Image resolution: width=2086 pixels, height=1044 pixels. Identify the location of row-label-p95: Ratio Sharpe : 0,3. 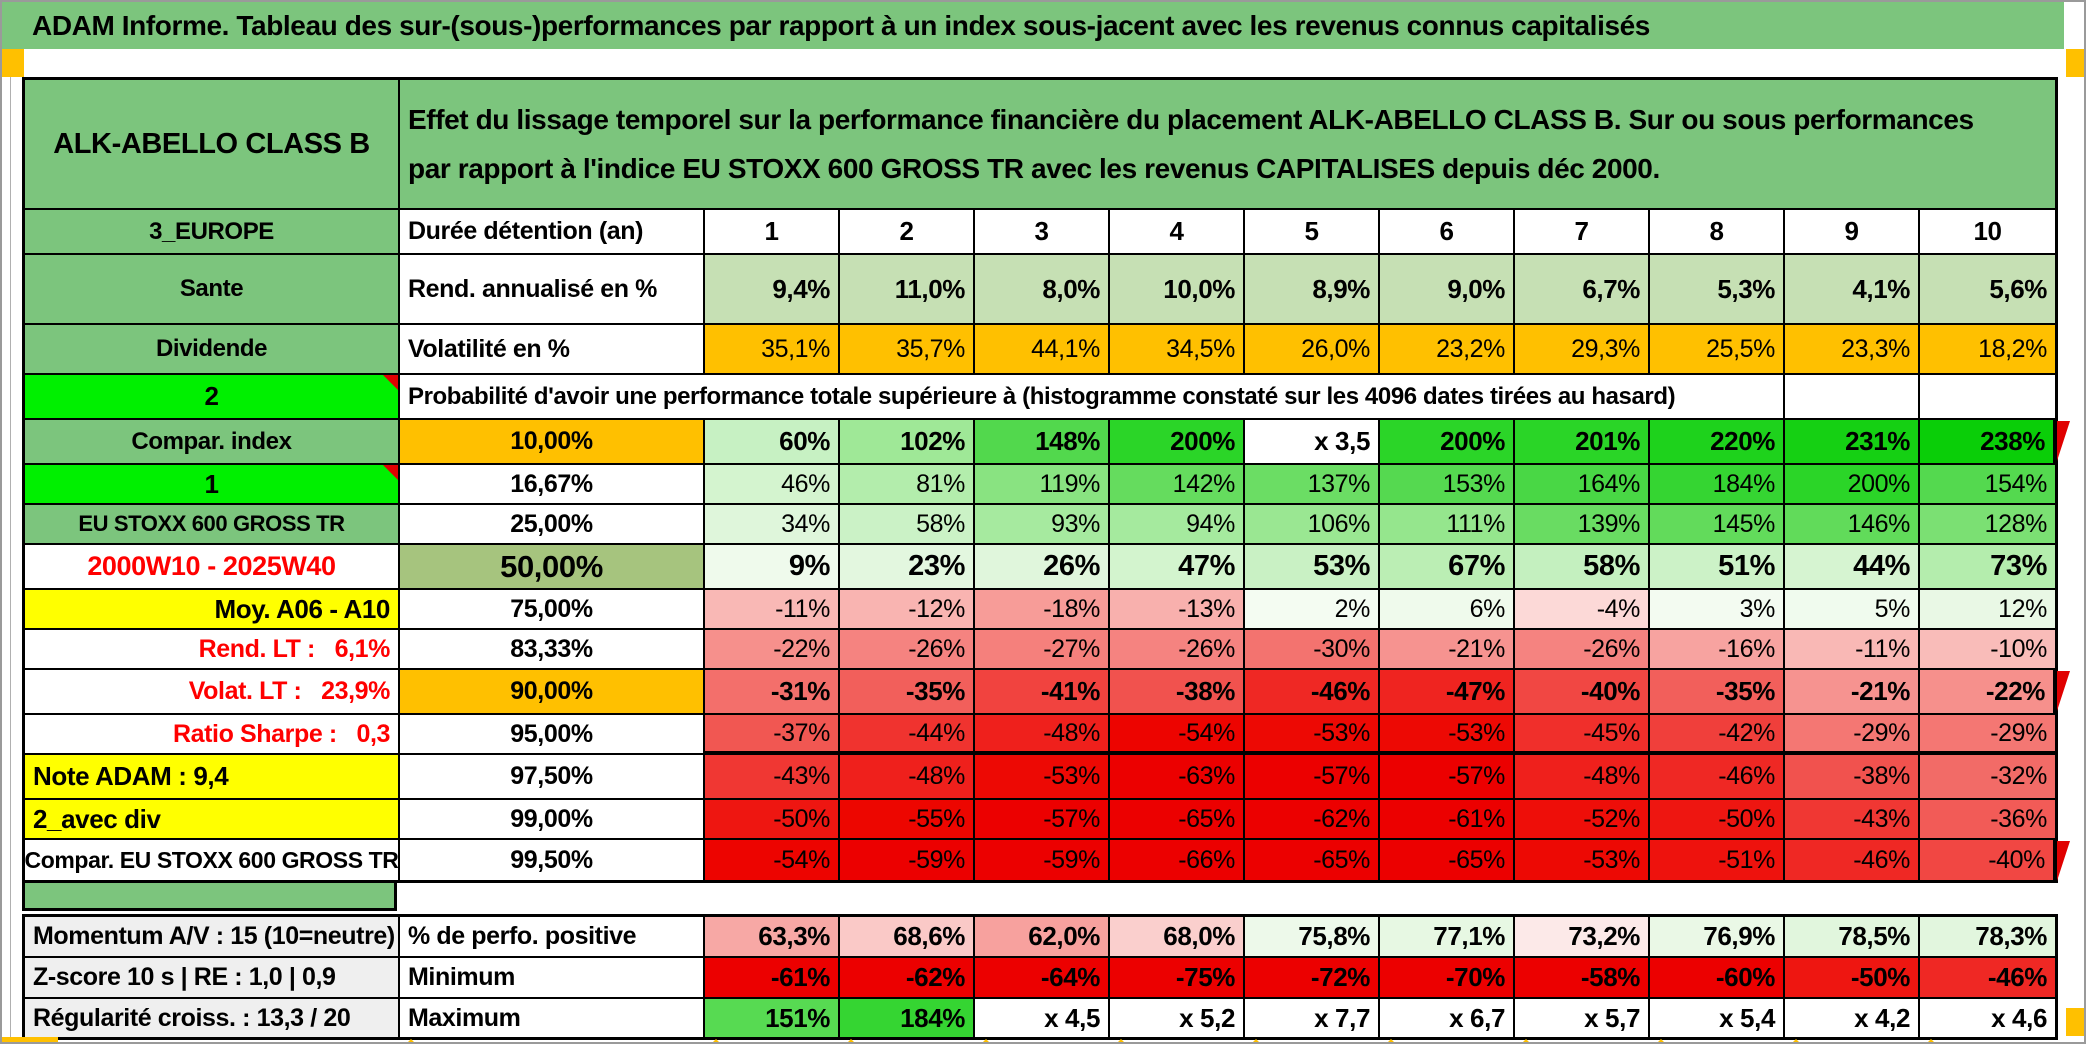
(212, 735).